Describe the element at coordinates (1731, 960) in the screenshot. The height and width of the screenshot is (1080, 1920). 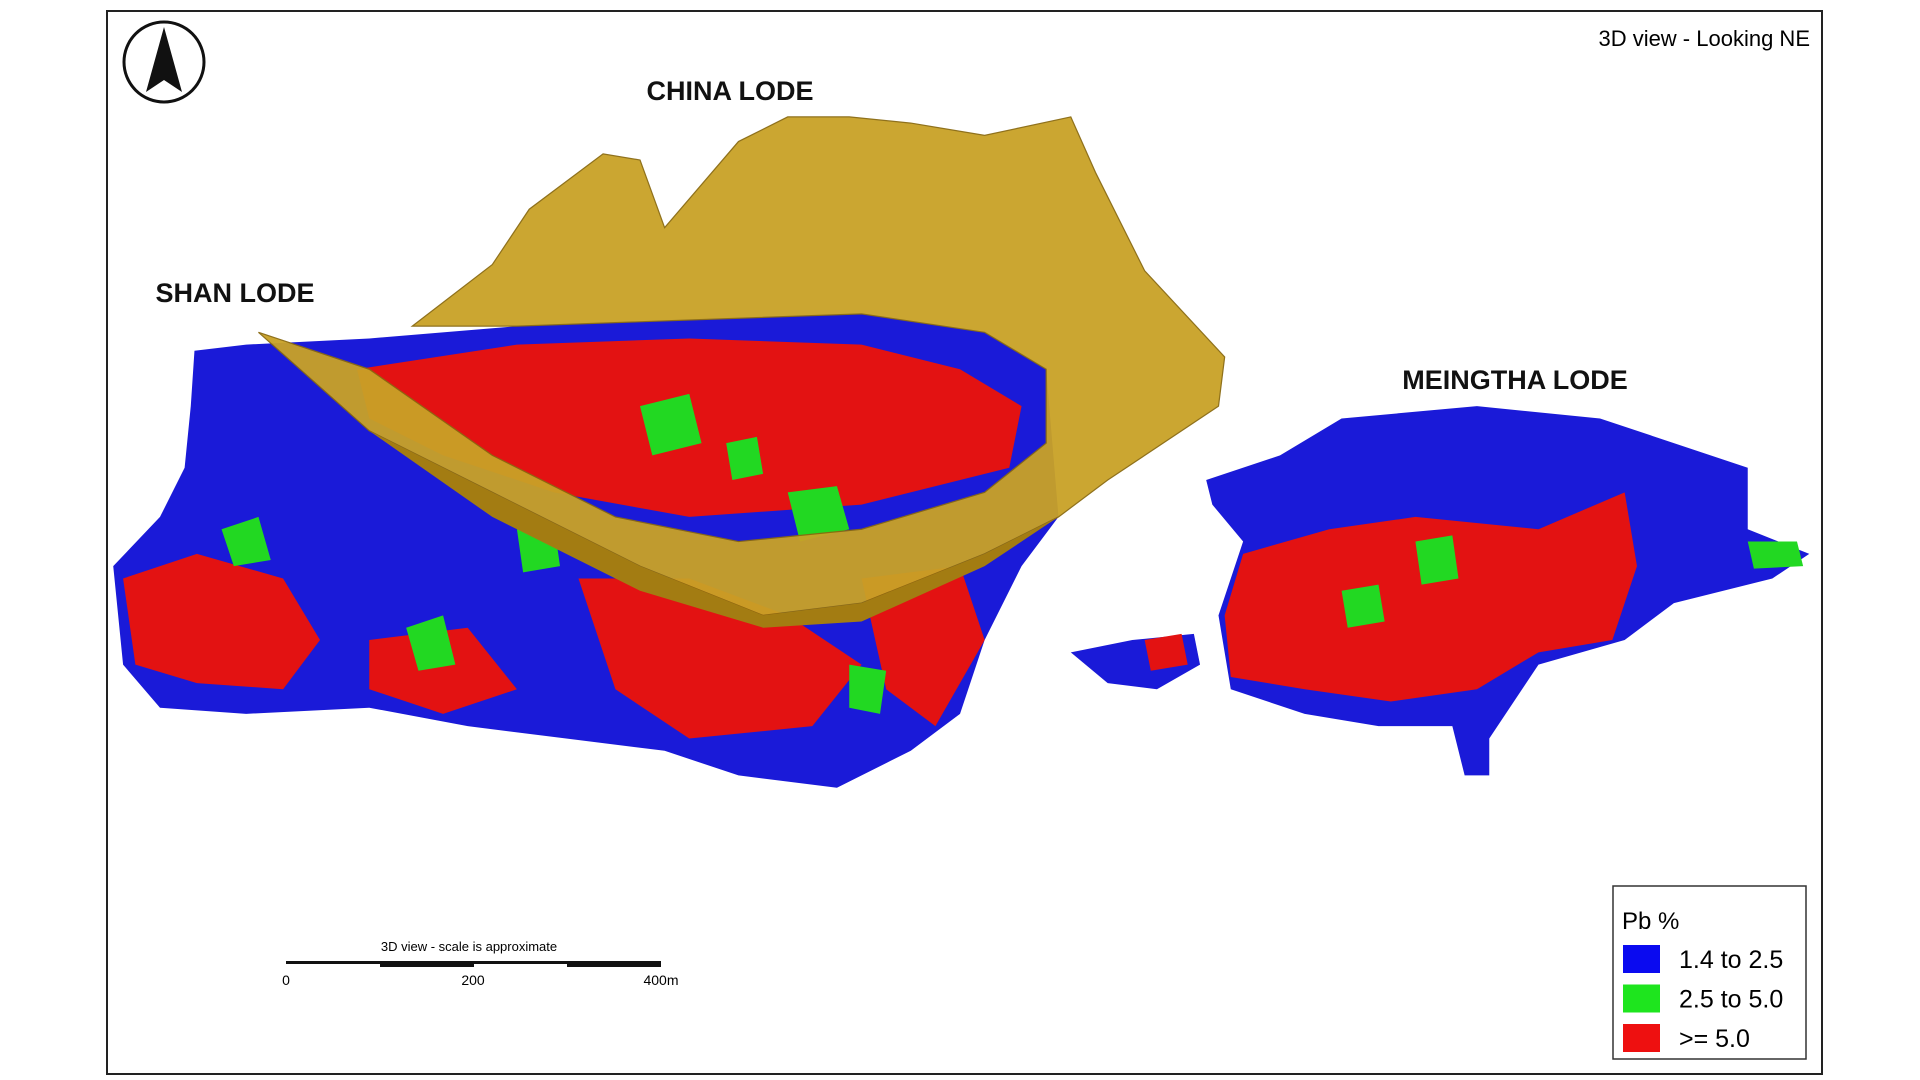
I see `legend-label: 1.4 to 2.5` at that location.